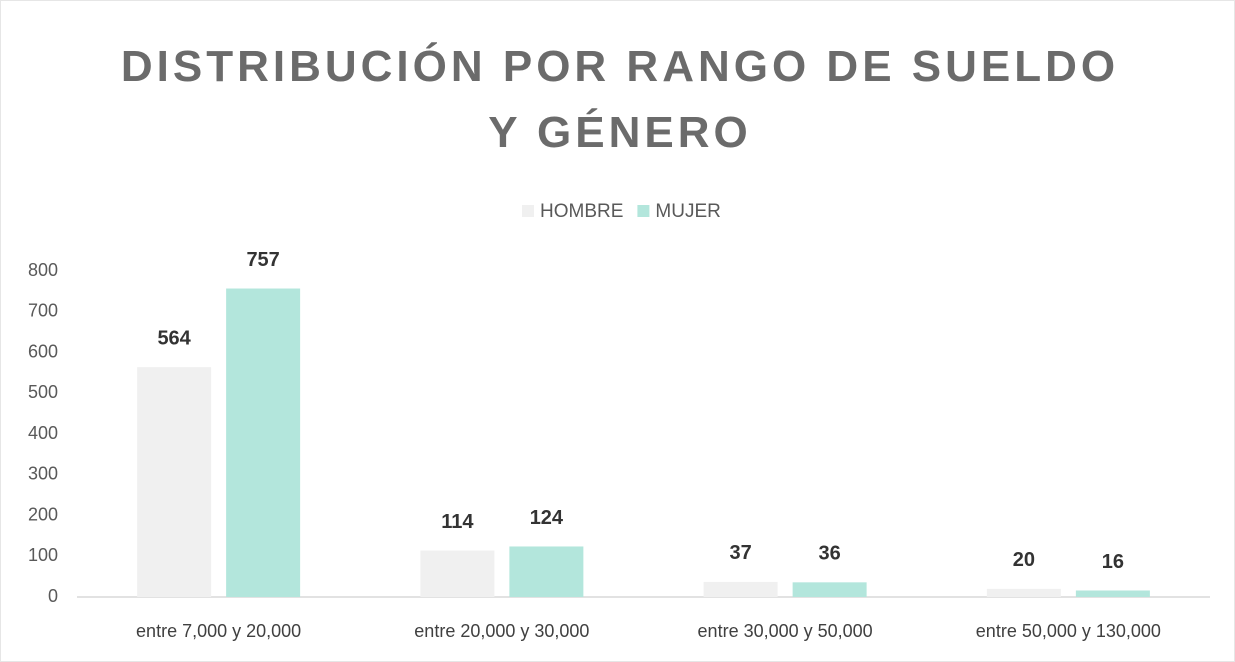 The height and width of the screenshot is (662, 1235). Describe the element at coordinates (43, 514) in the screenshot. I see `y-tick-label: 200` at that location.